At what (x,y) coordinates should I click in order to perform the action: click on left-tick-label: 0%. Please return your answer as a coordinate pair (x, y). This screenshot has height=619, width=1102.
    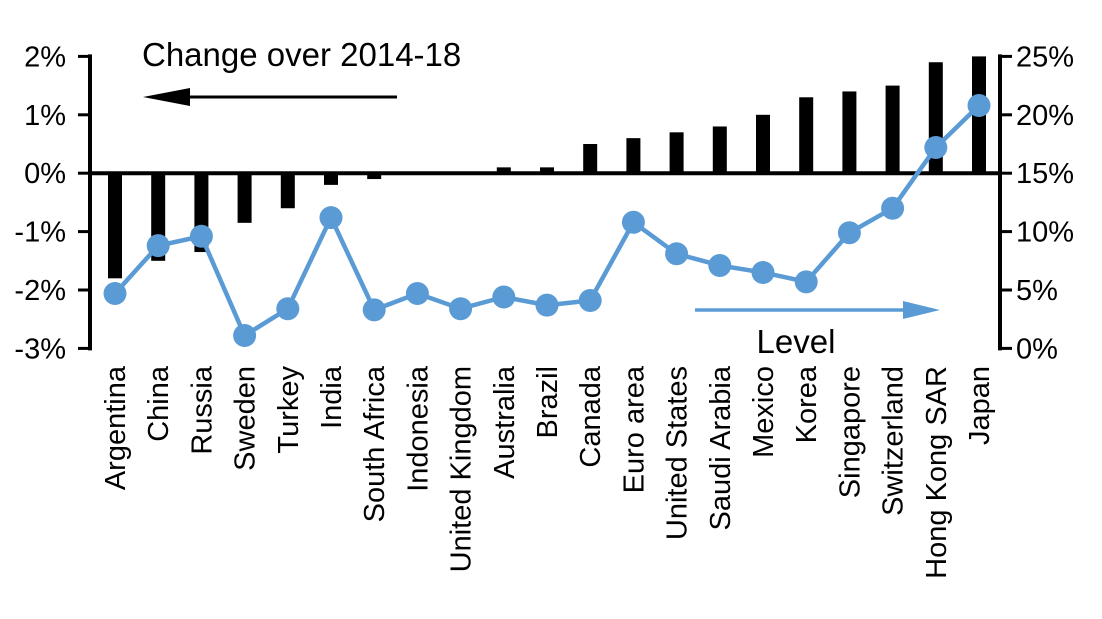
    Looking at the image, I should click on (45, 174).